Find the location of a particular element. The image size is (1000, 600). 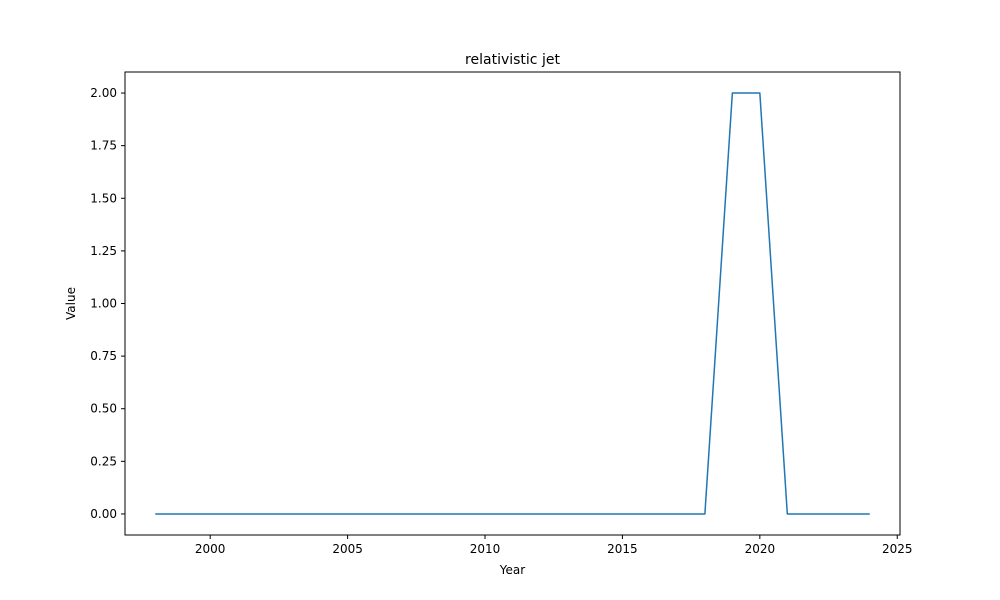

x-axis: 2000 2005 2010 2015 2020 2025 is located at coordinates (554, 545).